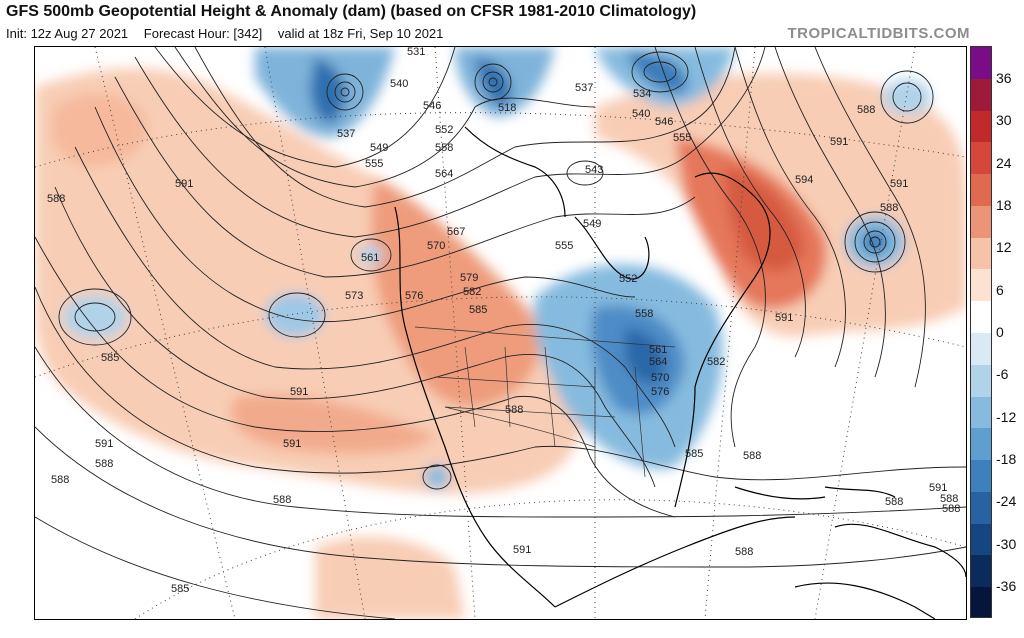  I want to click on colorbar-tick-label: 12, so click(1004, 247).